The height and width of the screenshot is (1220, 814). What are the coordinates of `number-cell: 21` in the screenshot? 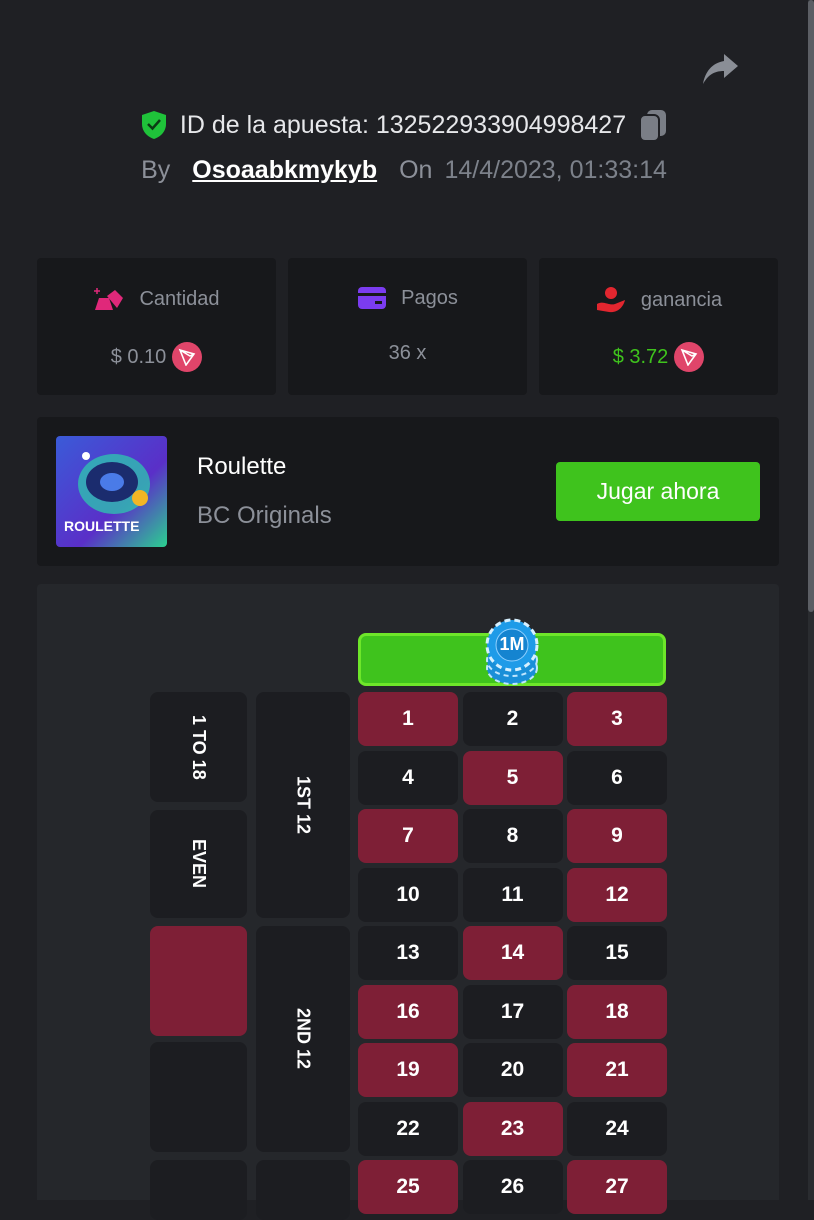 It's located at (617, 1070).